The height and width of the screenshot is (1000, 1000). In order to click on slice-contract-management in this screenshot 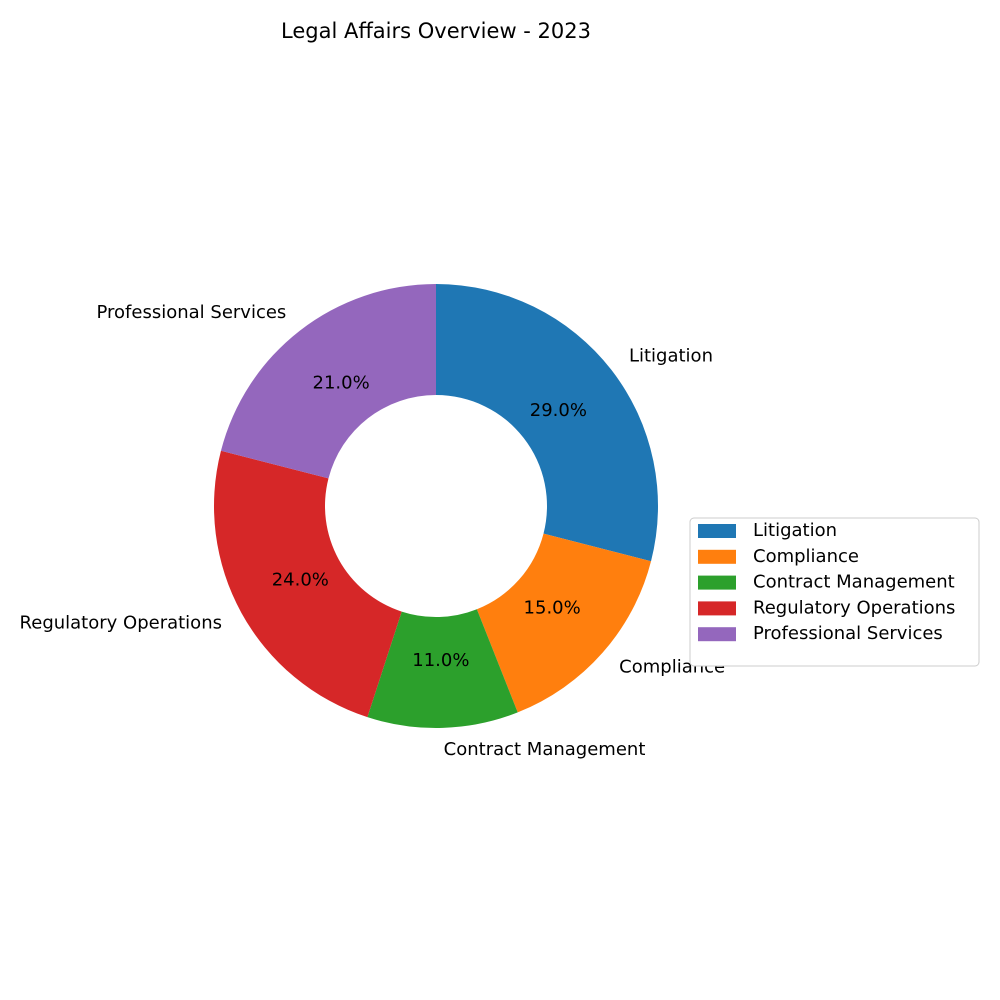, I will do `click(442, 668)`.